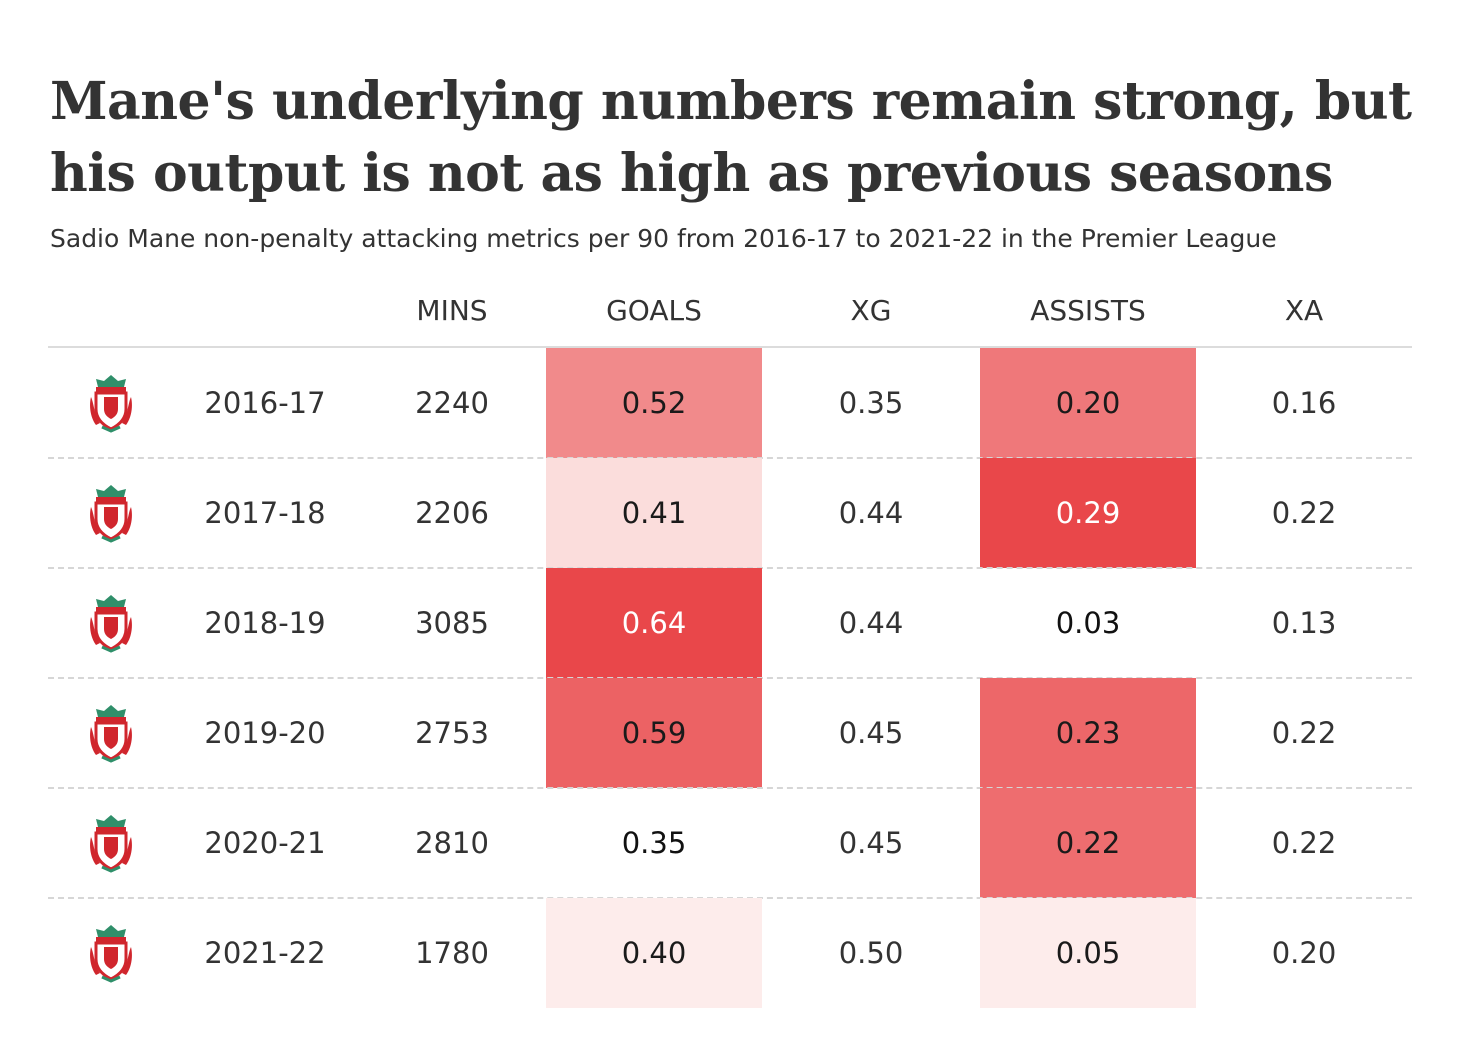 Image resolution: width=1460 pixels, height=1062 pixels. What do you see at coordinates (1088, 733) in the screenshot?
I see `cell-assists: 0.23` at bounding box center [1088, 733].